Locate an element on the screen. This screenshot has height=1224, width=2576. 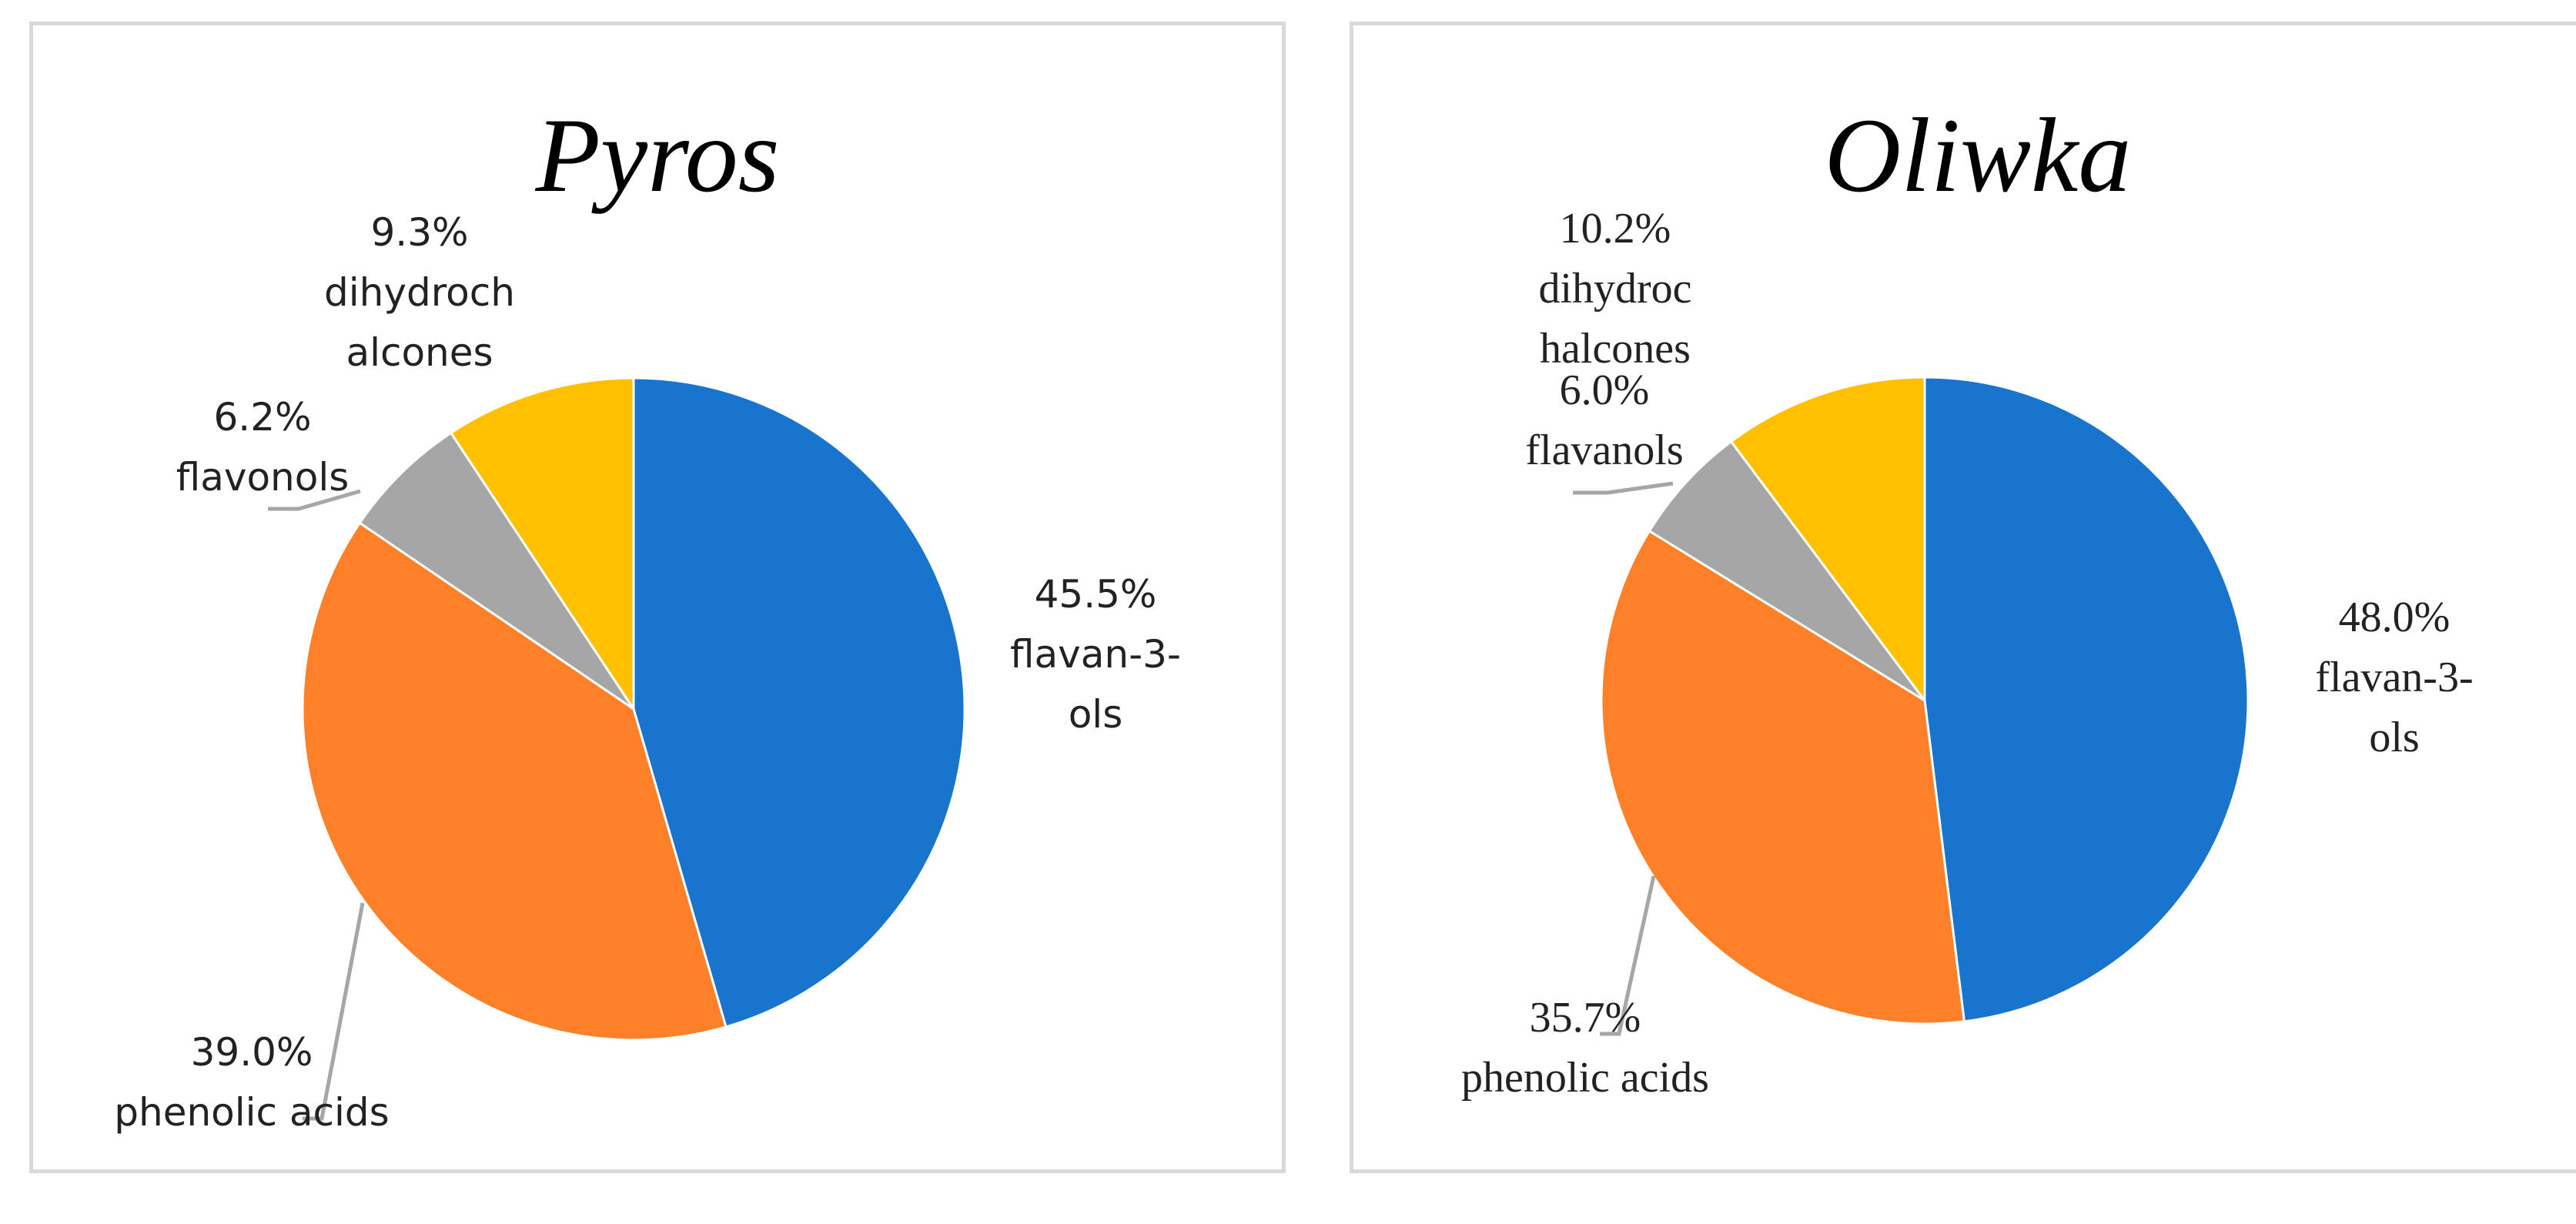
data-label-category: flavonols is located at coordinates (263, 477).